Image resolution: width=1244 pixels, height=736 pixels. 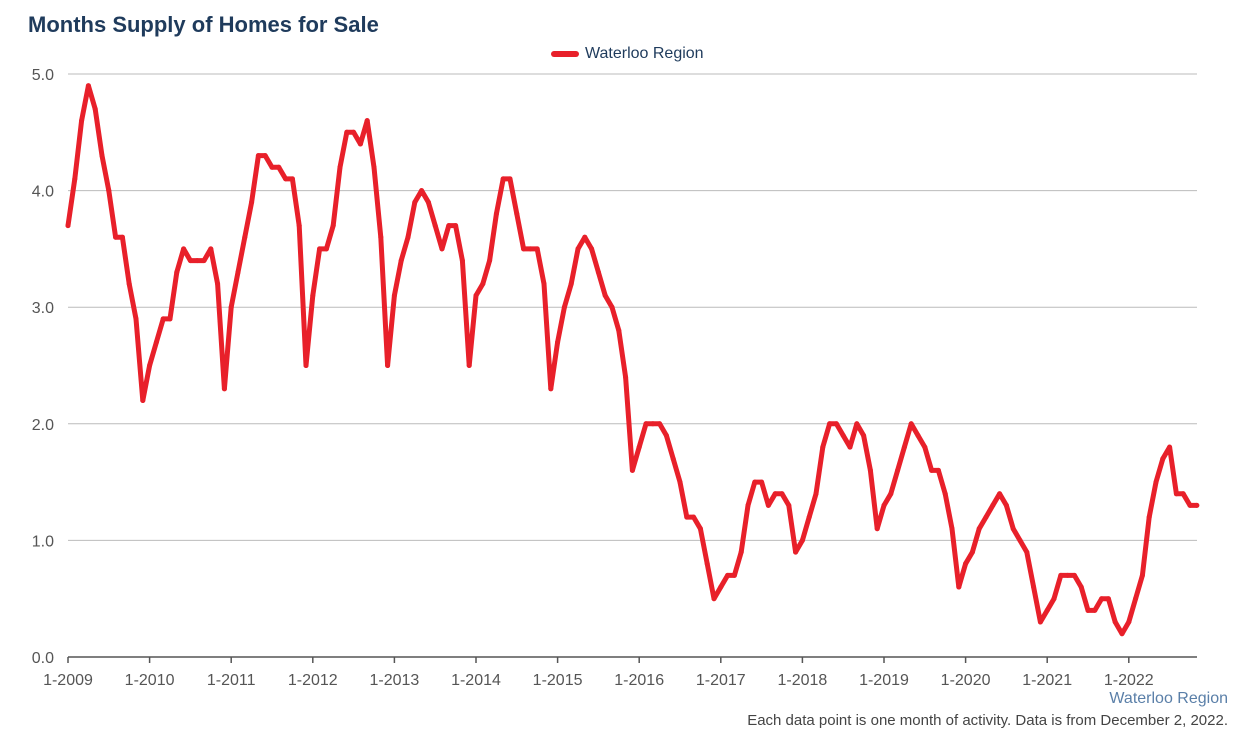 What do you see at coordinates (644, 53) in the screenshot?
I see `legend-label: Waterloo Region` at bounding box center [644, 53].